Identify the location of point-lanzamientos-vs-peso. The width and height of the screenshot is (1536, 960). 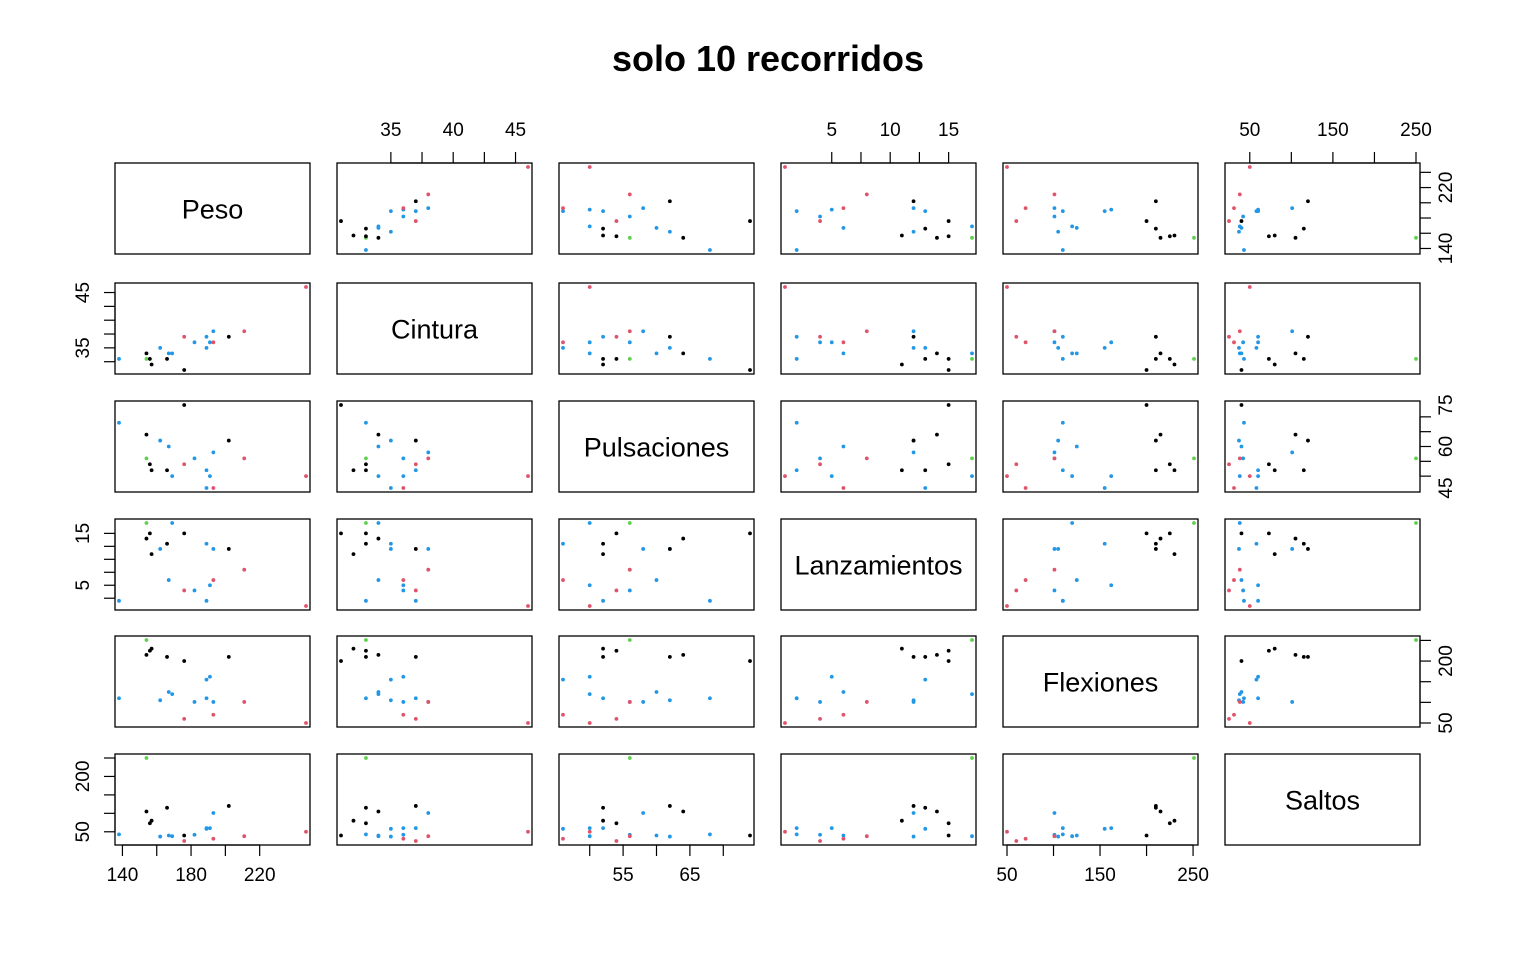
(194, 590).